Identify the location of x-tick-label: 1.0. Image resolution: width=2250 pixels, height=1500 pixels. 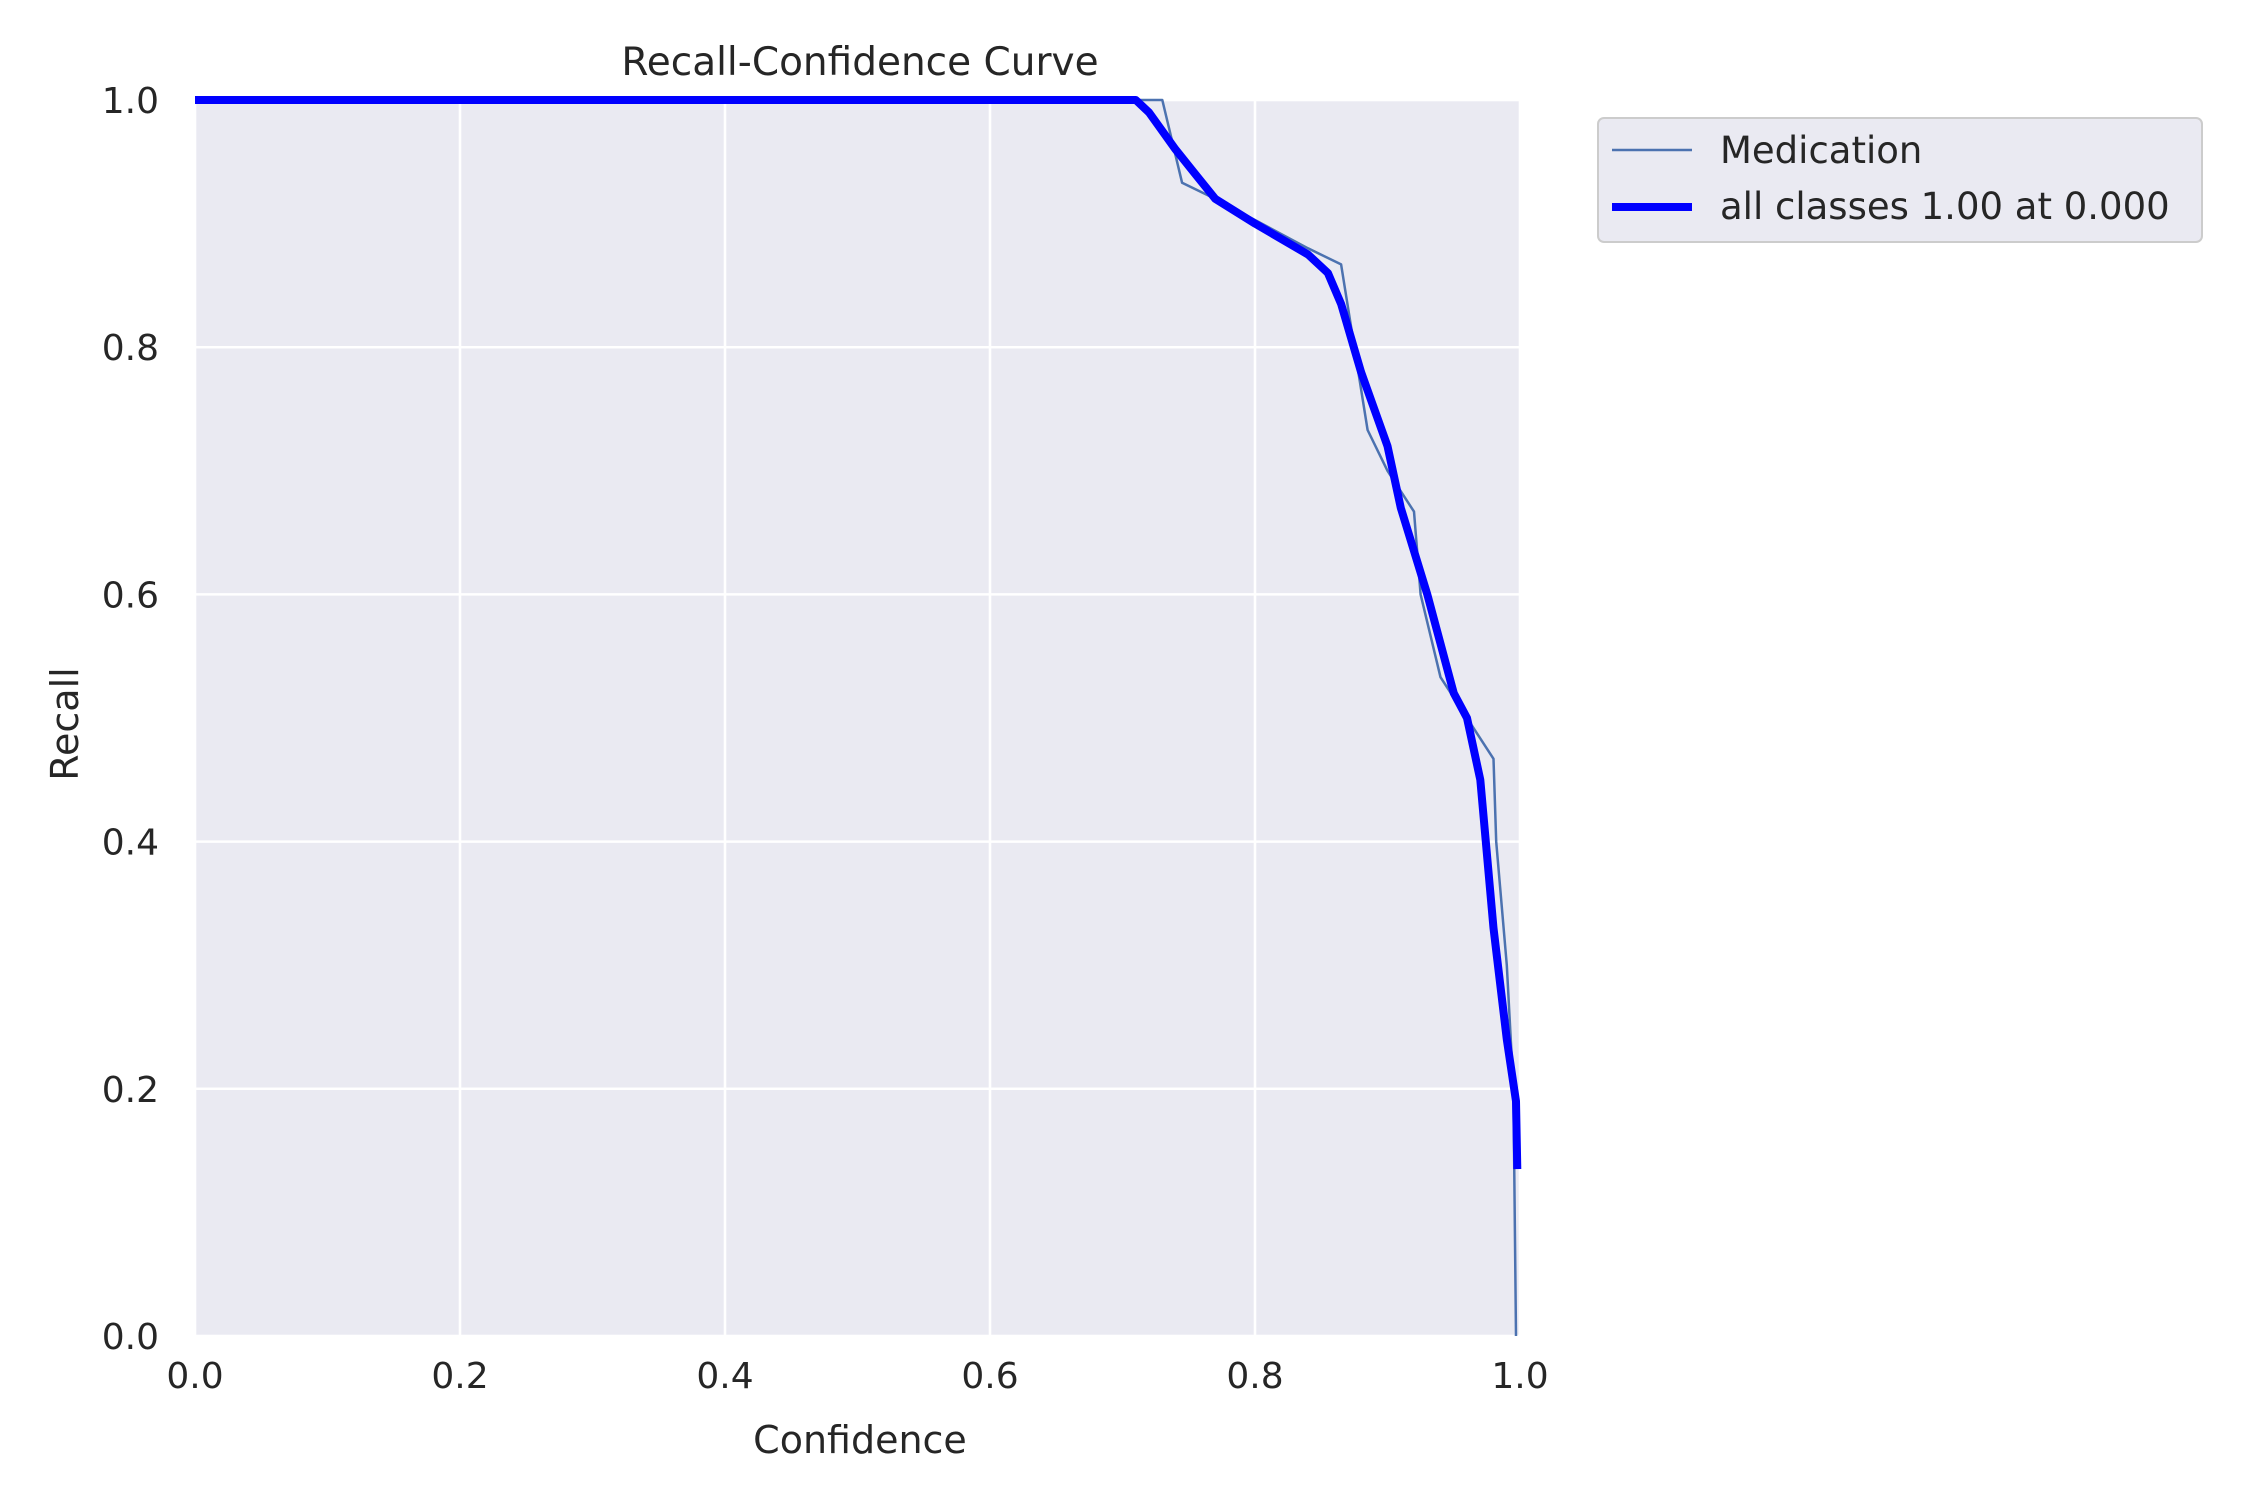
(1519, 1376).